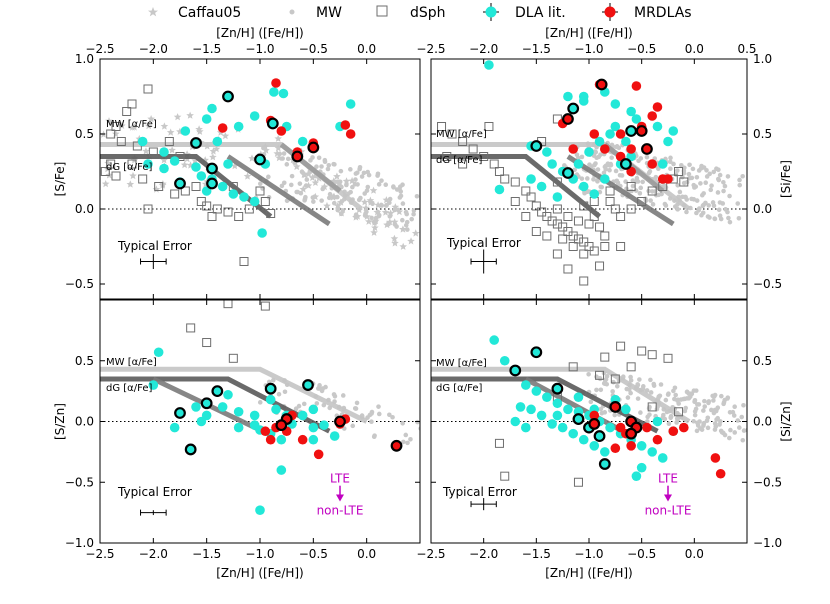 The height and width of the screenshot is (604, 830). Describe the element at coordinates (786, 179) in the screenshot. I see `y-axis-label: [Si/Fe]` at that location.